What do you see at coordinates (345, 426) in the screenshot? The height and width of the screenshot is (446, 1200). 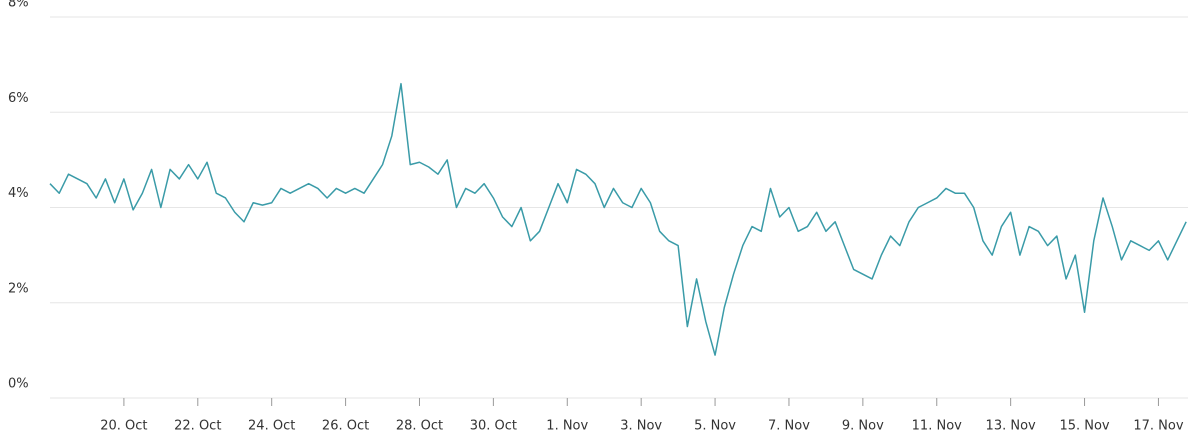 I see `x-tick-label: 26. Oct` at bounding box center [345, 426].